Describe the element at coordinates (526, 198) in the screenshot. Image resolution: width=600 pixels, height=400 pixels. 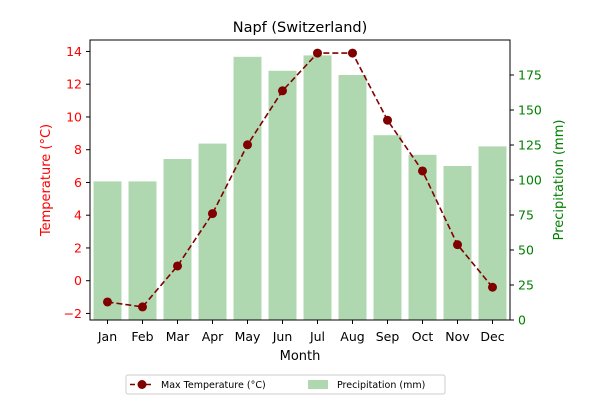
I see `right-axis: 0 25 50 75 100 125 150 175` at that location.